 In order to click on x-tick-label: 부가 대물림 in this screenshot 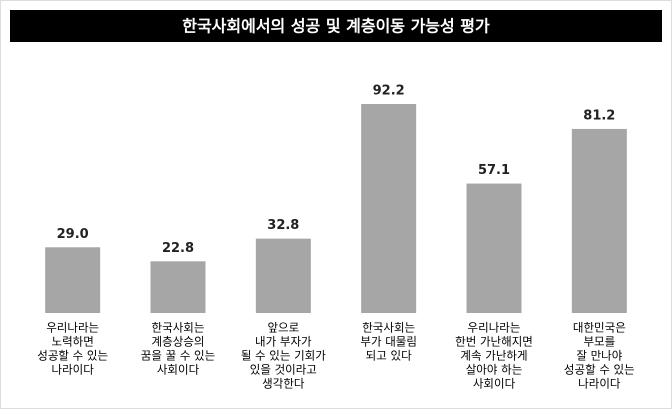, I will do `click(388, 342)`.